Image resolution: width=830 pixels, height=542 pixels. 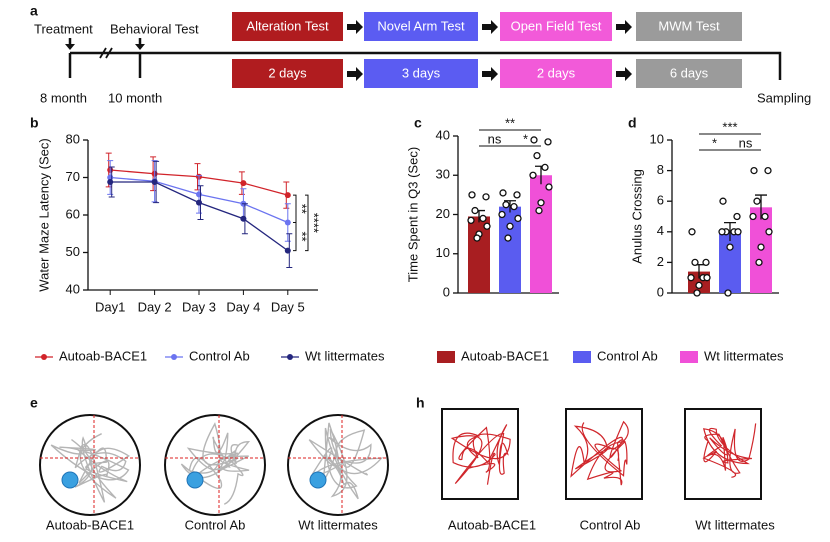 What do you see at coordinates (314, 223) in the screenshot?
I see `significance-label: ****` at bounding box center [314, 223].